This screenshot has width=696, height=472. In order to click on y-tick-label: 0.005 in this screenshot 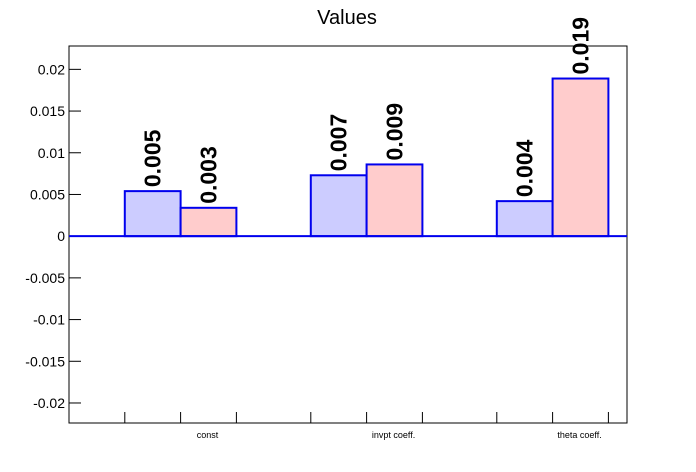, I will do `click(47, 194)`.